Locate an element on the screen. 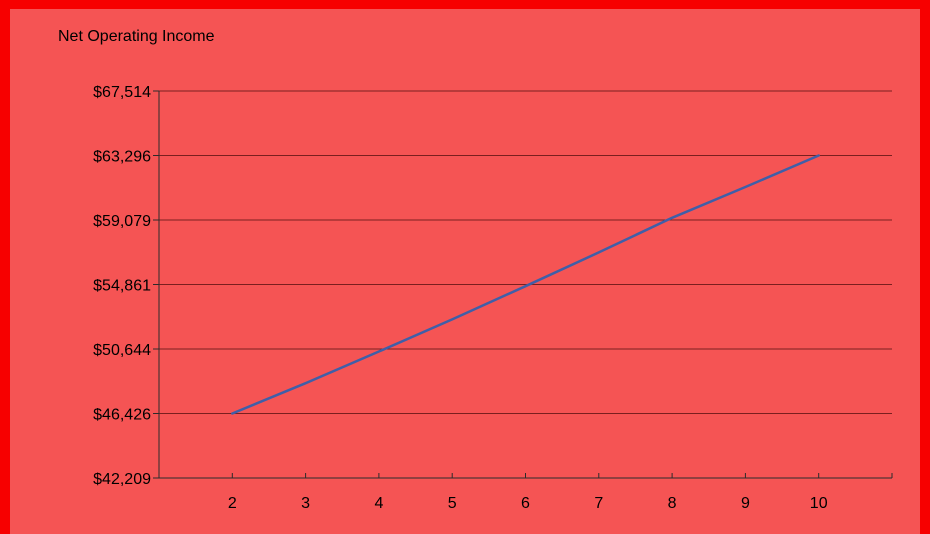 The image size is (930, 534). y-tick-label: $42,209 is located at coordinates (122, 479).